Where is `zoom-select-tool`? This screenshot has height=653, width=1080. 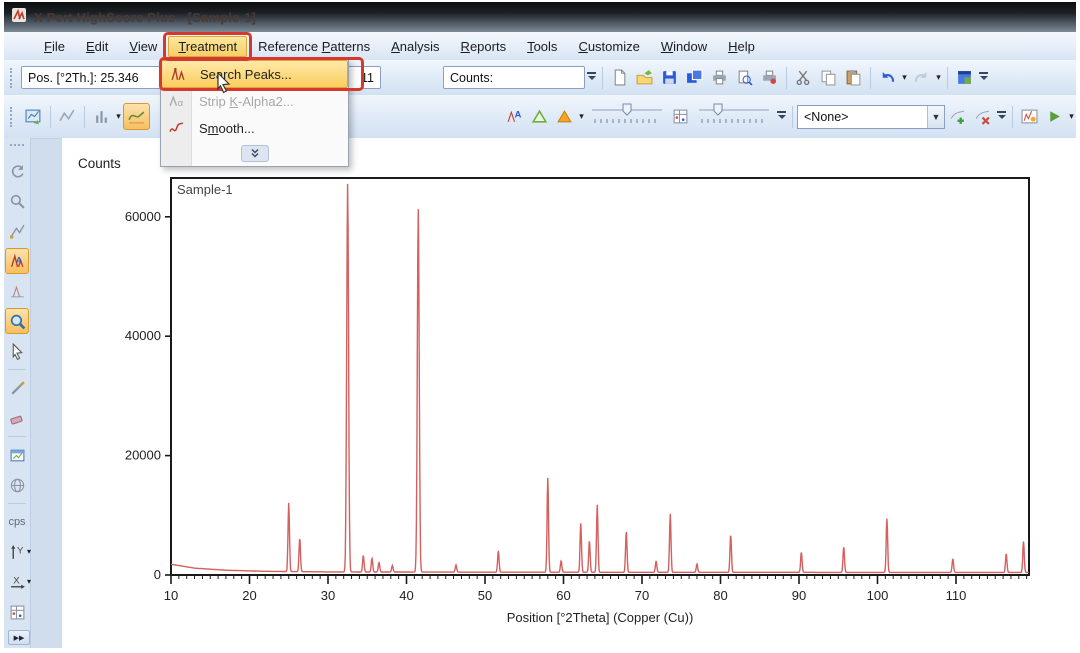
zoom-select-tool is located at coordinates (17, 201).